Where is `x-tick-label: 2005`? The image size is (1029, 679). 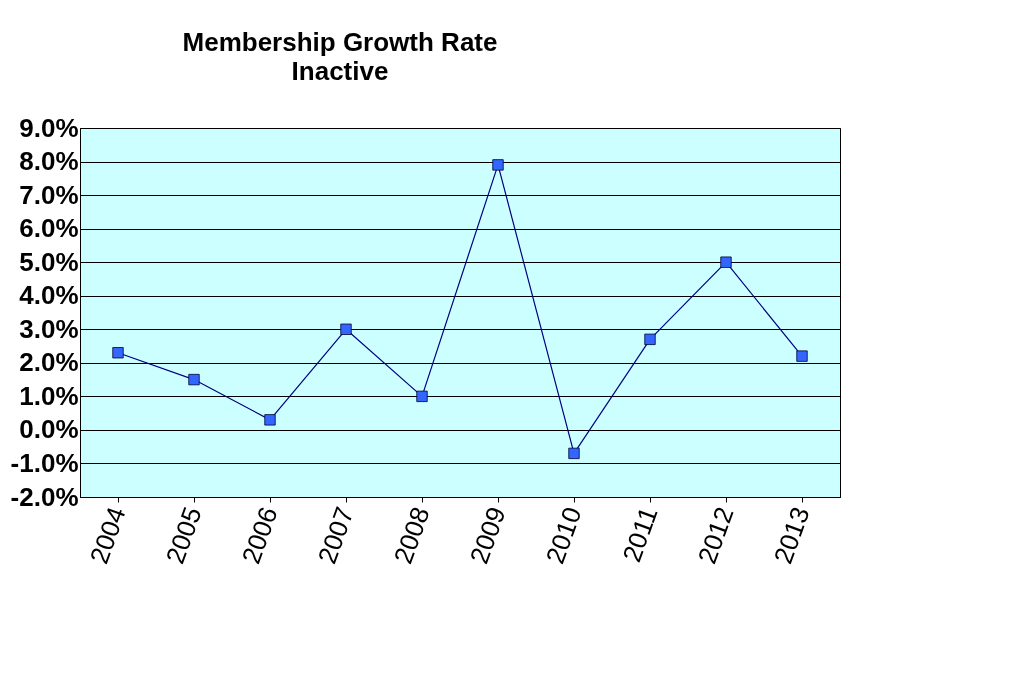 x-tick-label: 2005 is located at coordinates (183, 535).